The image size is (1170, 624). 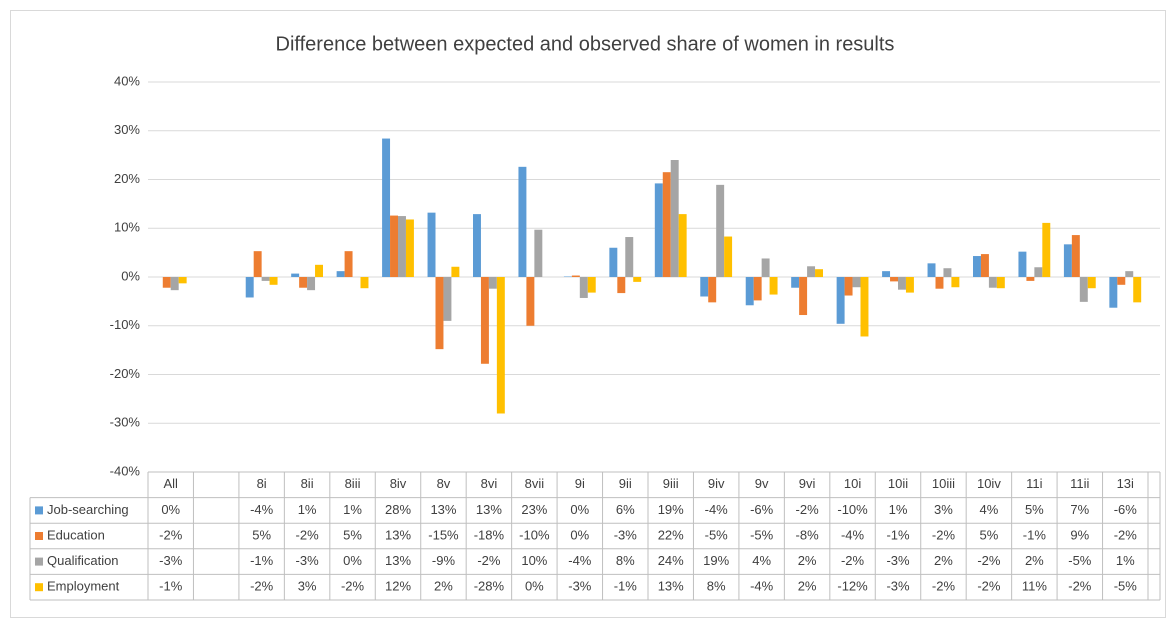 What do you see at coordinates (716, 560) in the screenshot?
I see `data-label: 19%` at bounding box center [716, 560].